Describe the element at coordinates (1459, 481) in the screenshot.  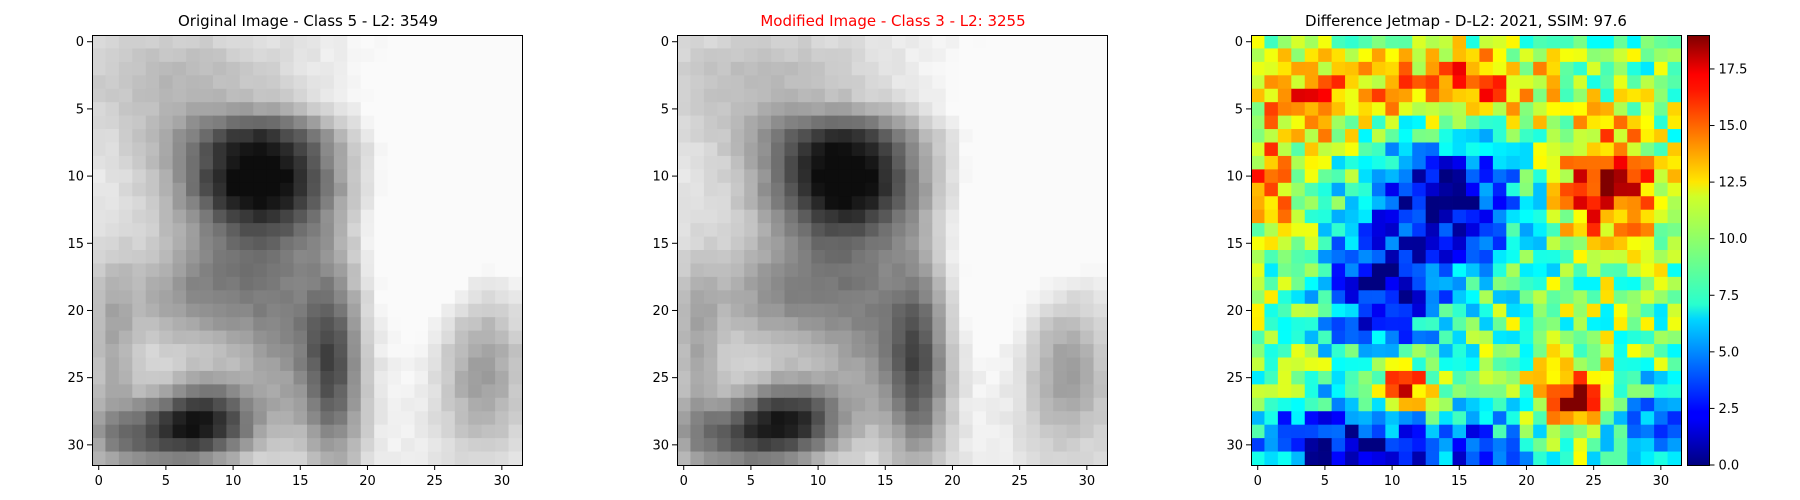
I see `x-tick-label: 15` at that location.